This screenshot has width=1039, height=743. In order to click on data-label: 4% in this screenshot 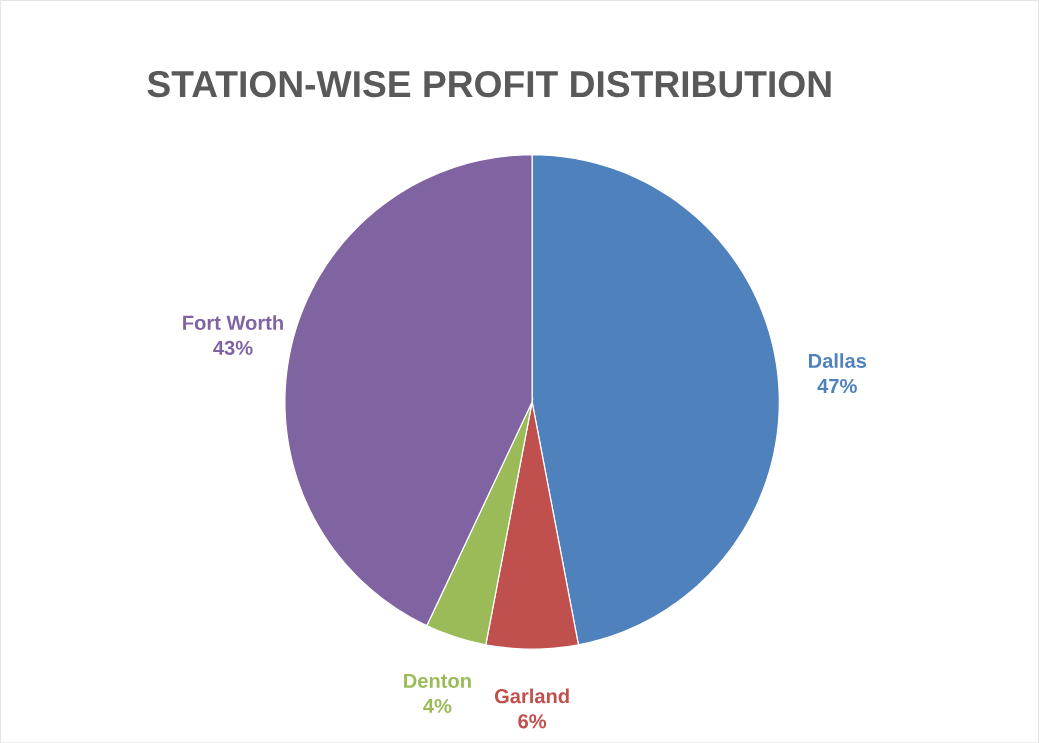, I will do `click(437, 705)`.